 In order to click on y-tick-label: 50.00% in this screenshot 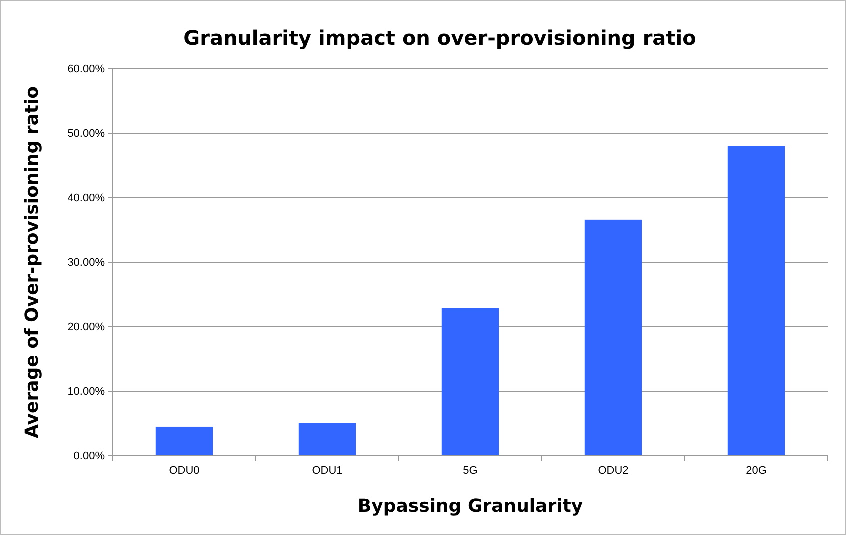, I will do `click(87, 134)`.